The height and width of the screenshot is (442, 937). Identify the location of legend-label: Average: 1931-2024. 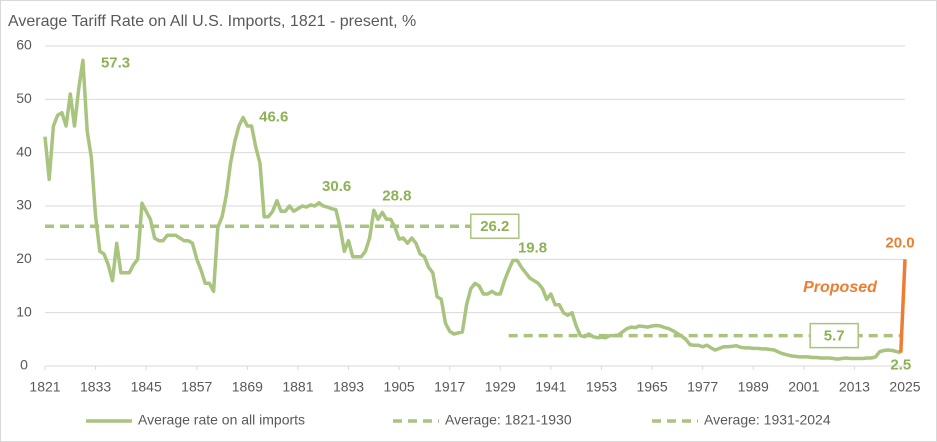
(767, 420).